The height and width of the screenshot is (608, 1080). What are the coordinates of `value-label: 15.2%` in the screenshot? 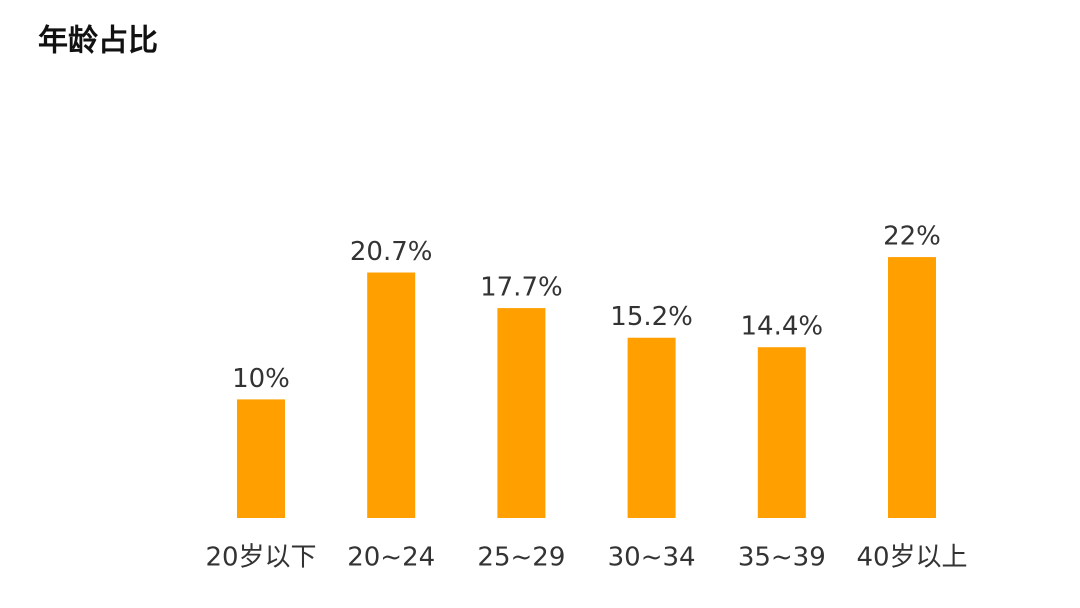 It's located at (651, 317).